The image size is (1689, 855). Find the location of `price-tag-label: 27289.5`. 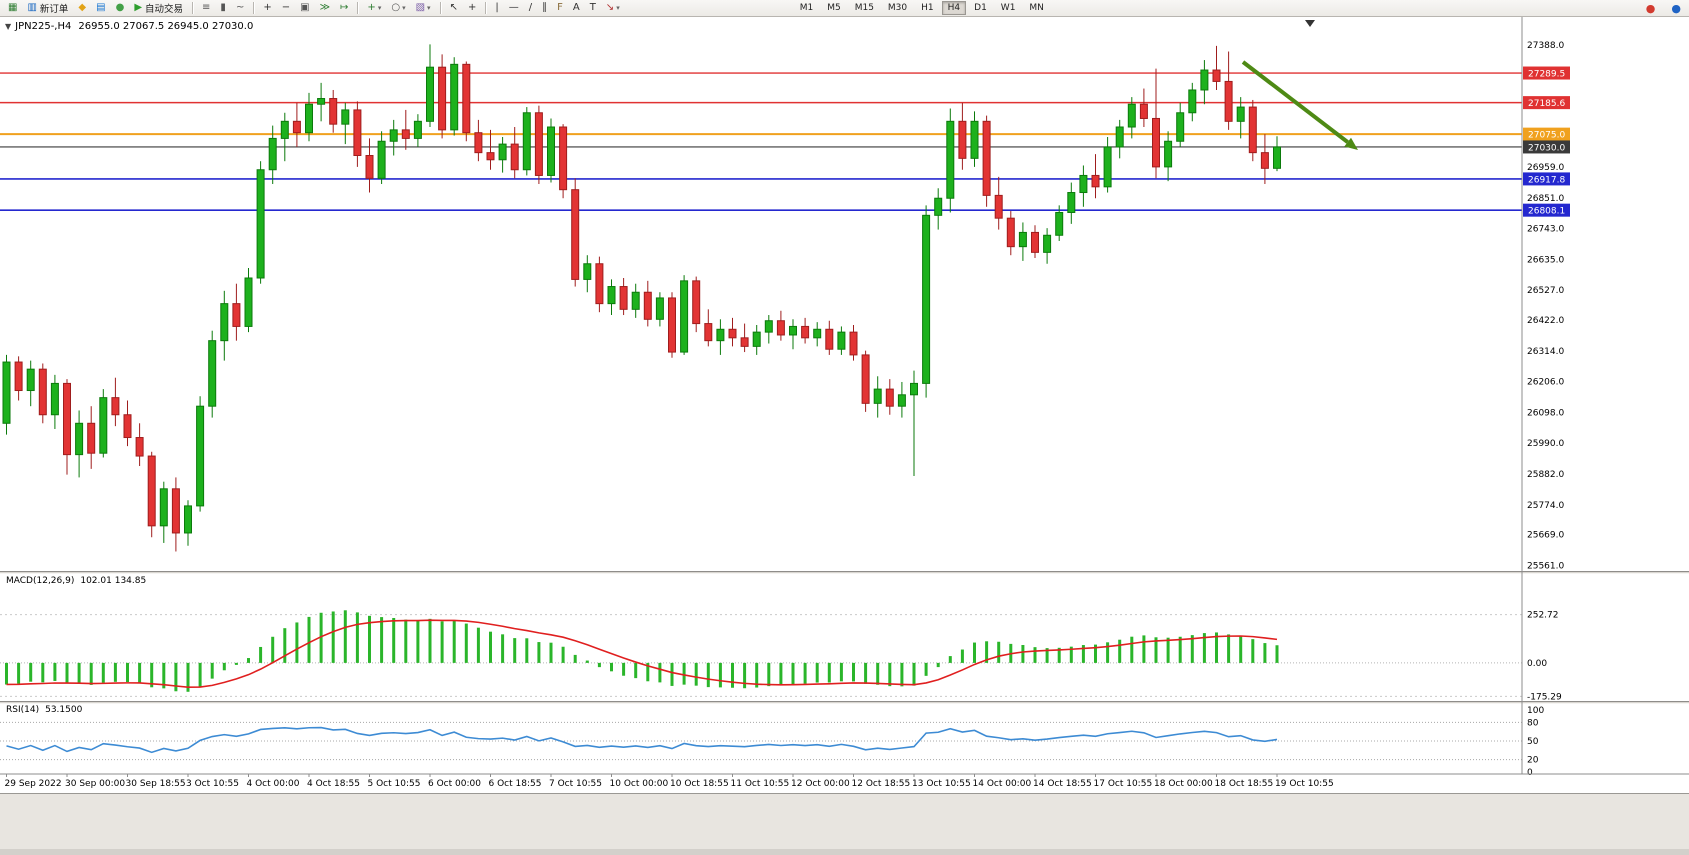

price-tag-label: 27289.5 is located at coordinates (1546, 75).